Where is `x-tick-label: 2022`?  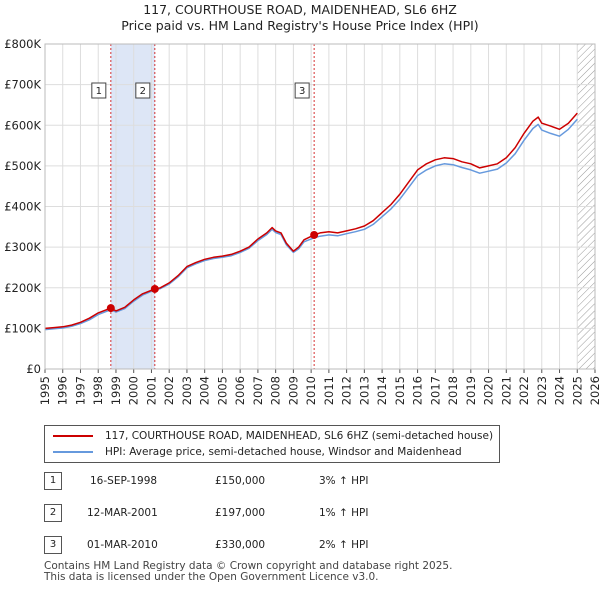 x-tick-label: 2022 is located at coordinates (524, 390).